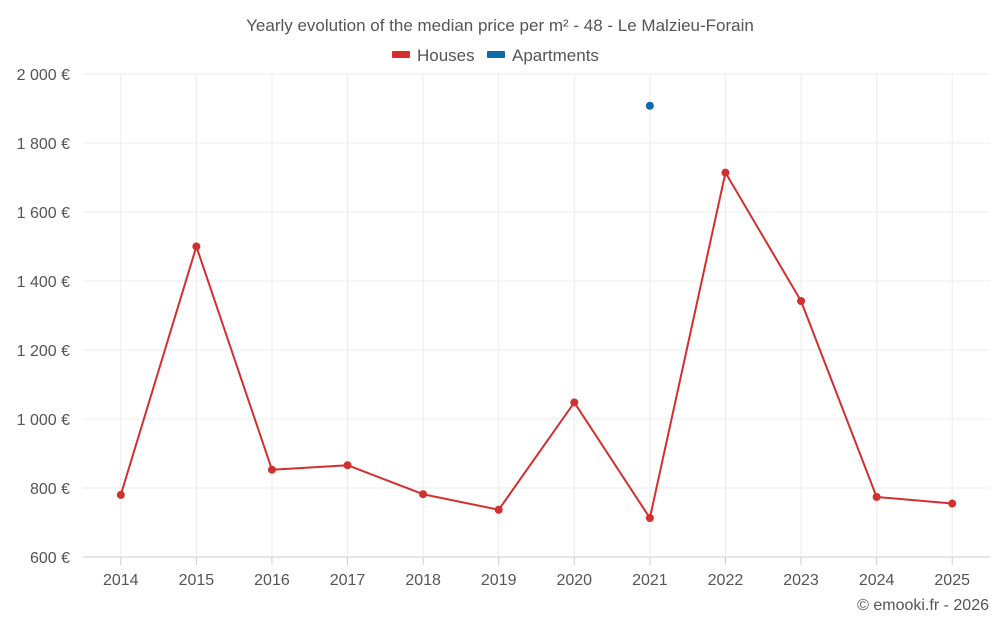 The width and height of the screenshot is (1000, 625). Describe the element at coordinates (574, 580) in the screenshot. I see `x-tick-label: 2020` at that location.